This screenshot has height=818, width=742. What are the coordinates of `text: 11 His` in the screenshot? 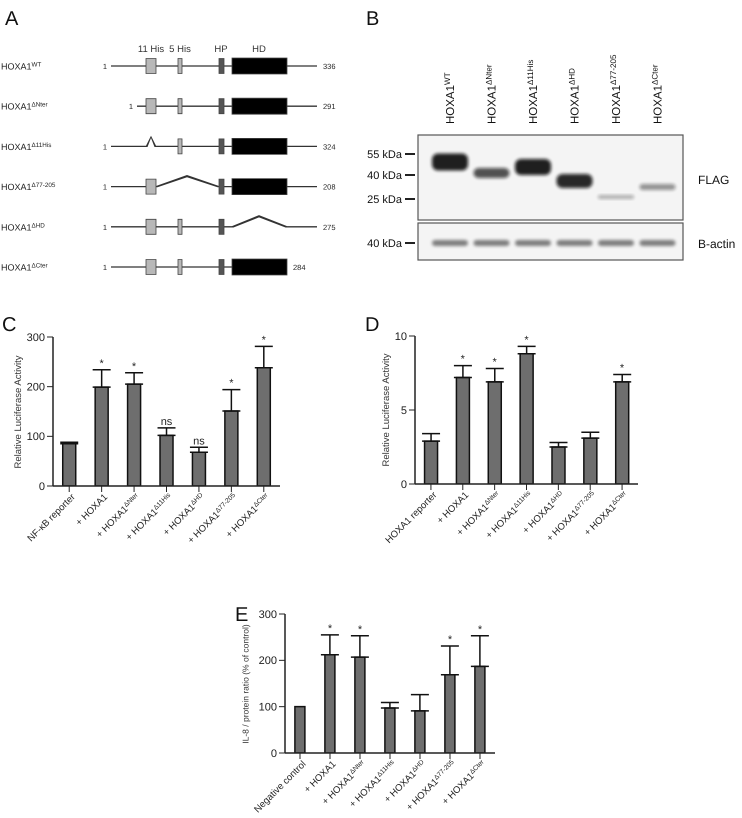 It's located at (151, 49).